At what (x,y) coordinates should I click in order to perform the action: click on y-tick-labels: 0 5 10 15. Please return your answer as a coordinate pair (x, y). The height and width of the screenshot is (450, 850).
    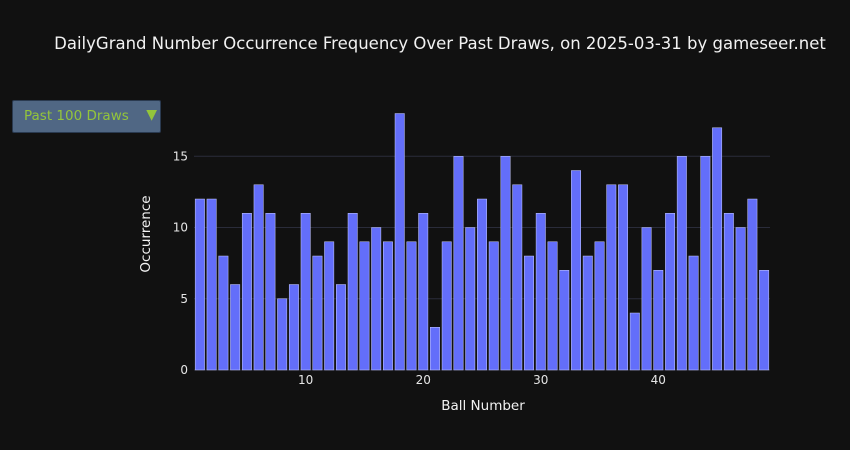
    Looking at the image, I should click on (180, 263).